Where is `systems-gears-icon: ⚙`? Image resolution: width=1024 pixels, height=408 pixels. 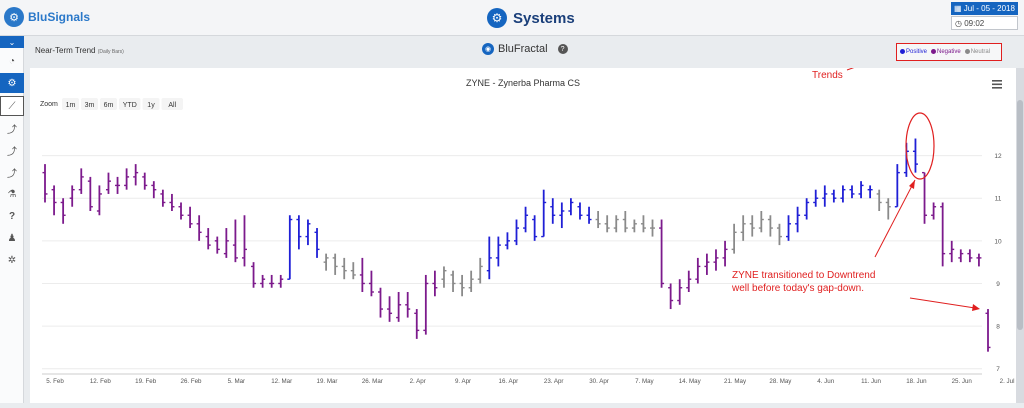 systems-gears-icon: ⚙ is located at coordinates (12, 83).